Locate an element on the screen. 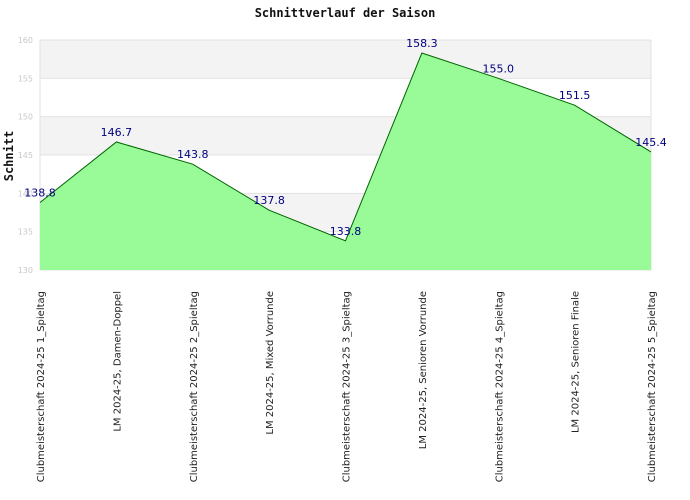 This screenshot has height=500, width=690. y-tick-label-130: 130 is located at coordinates (25, 270).